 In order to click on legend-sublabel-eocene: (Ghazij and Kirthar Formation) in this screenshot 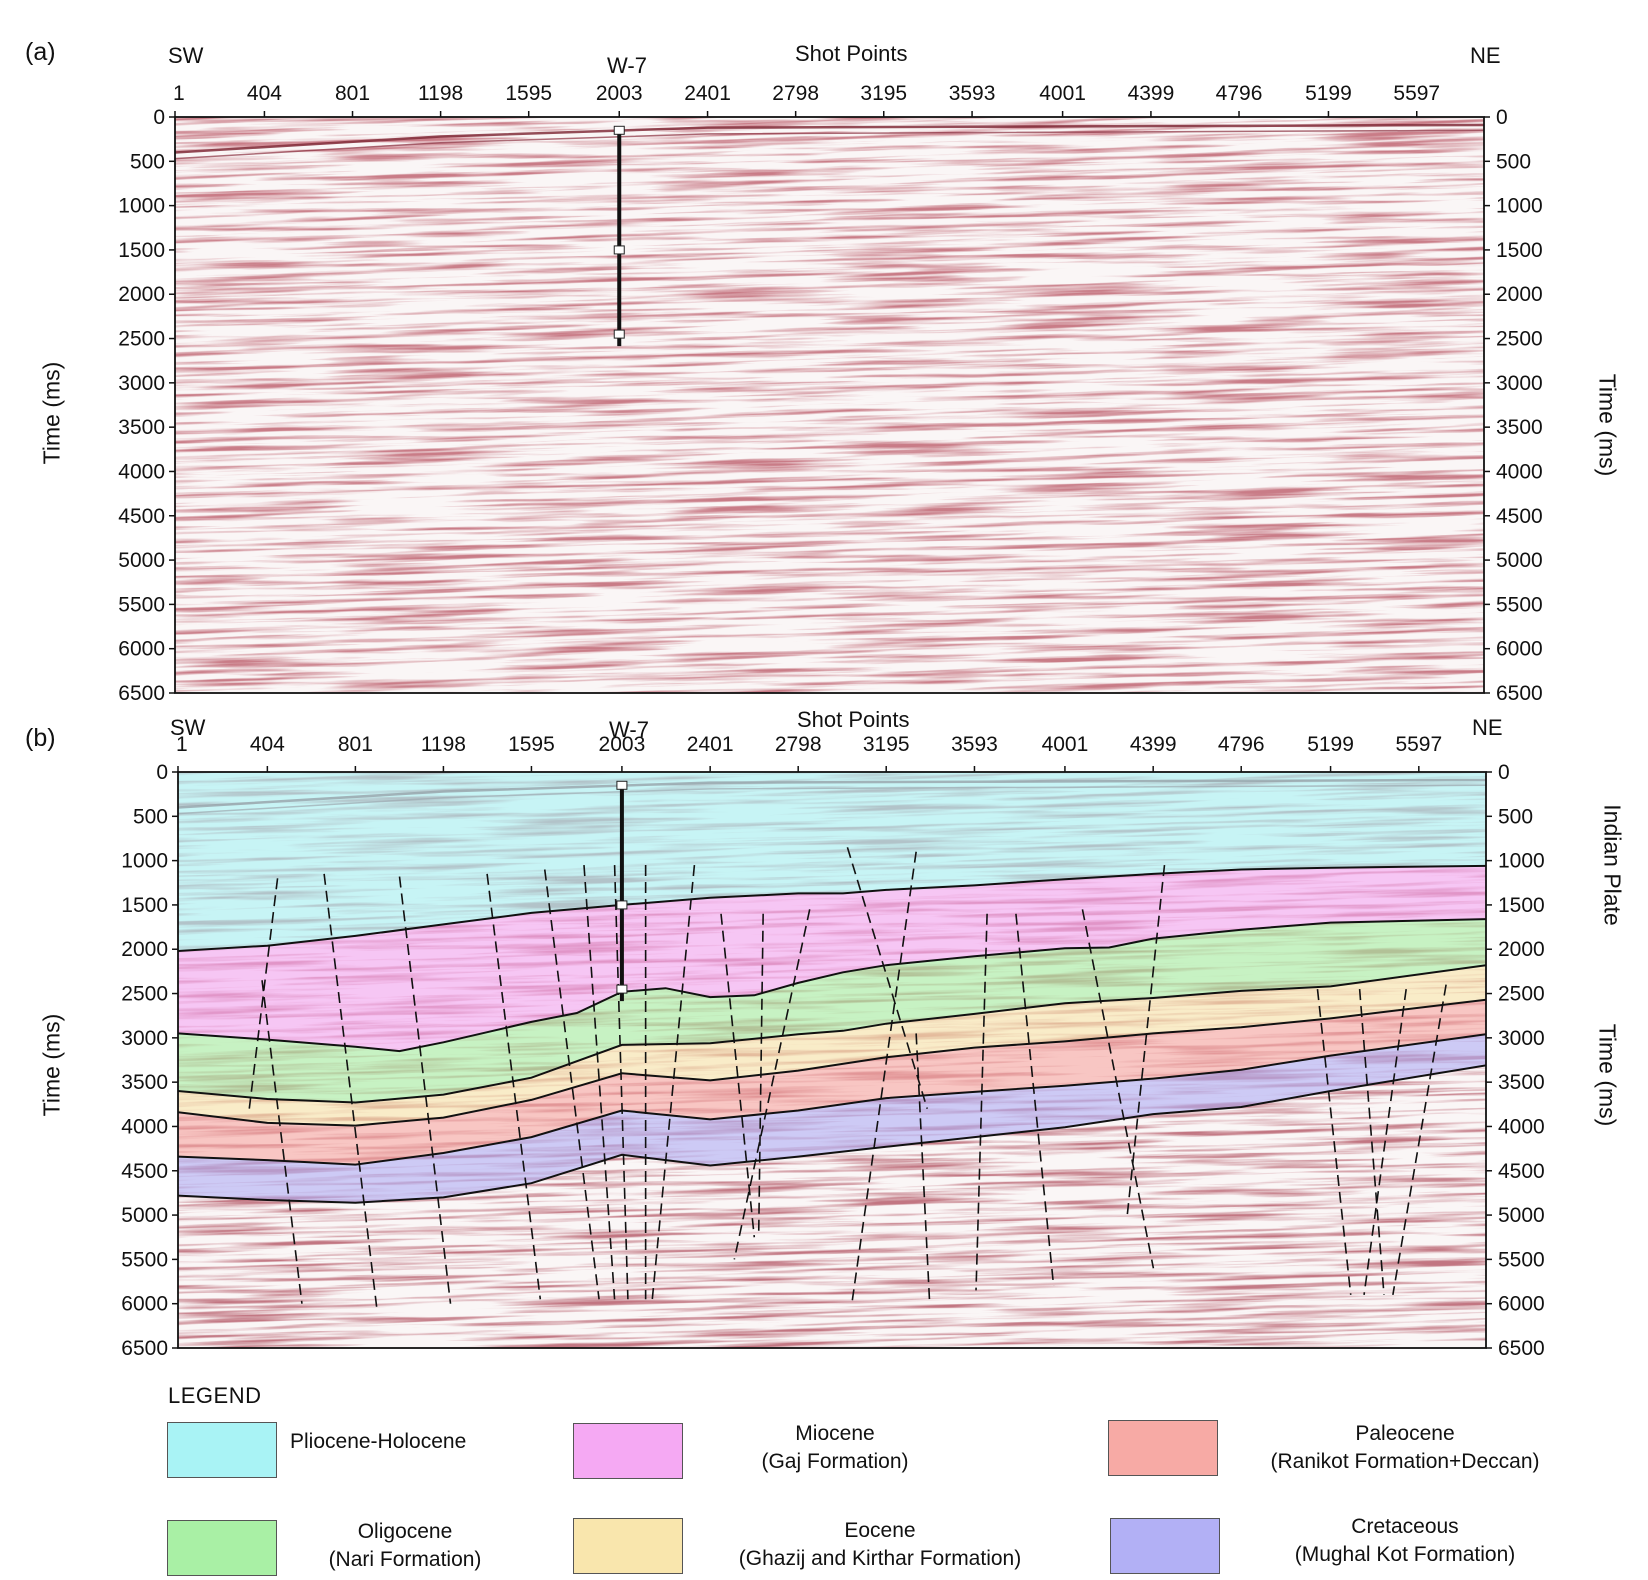, I will do `click(880, 1558)`.